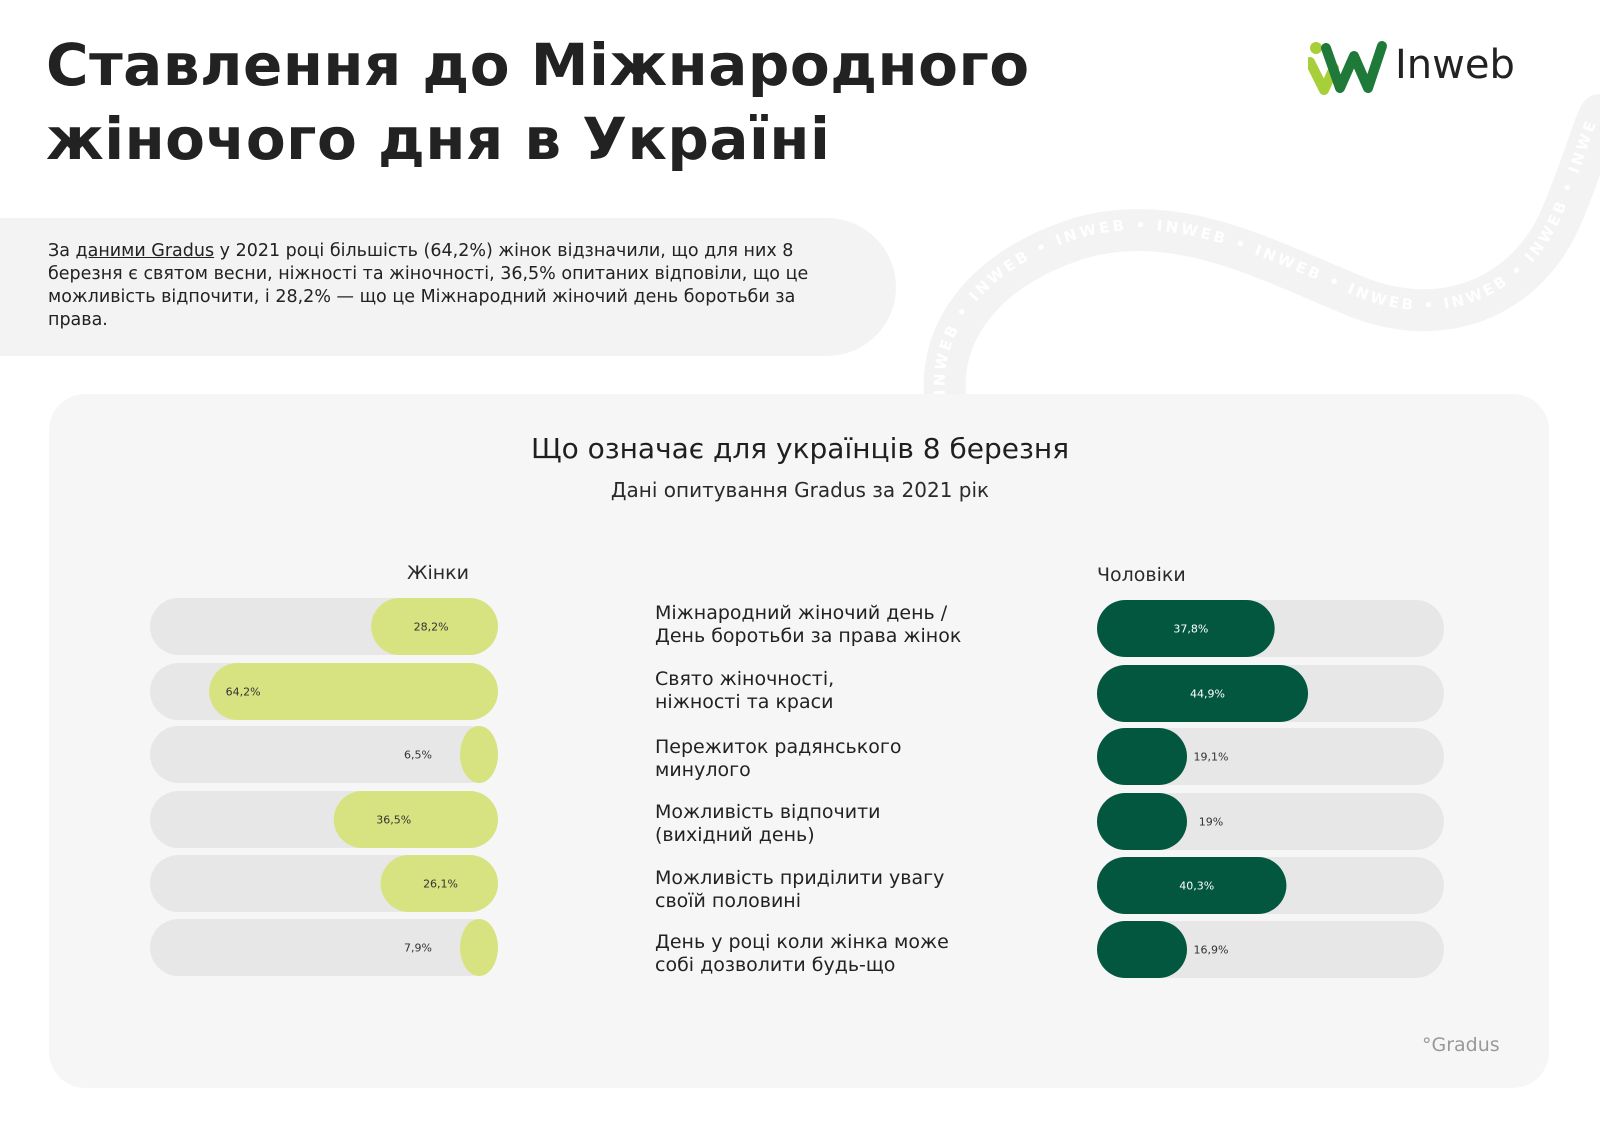 Image resolution: width=1600 pixels, height=1124 pixels. What do you see at coordinates (1196, 886) in the screenshot?
I see `men-value-label: 40,3%` at bounding box center [1196, 886].